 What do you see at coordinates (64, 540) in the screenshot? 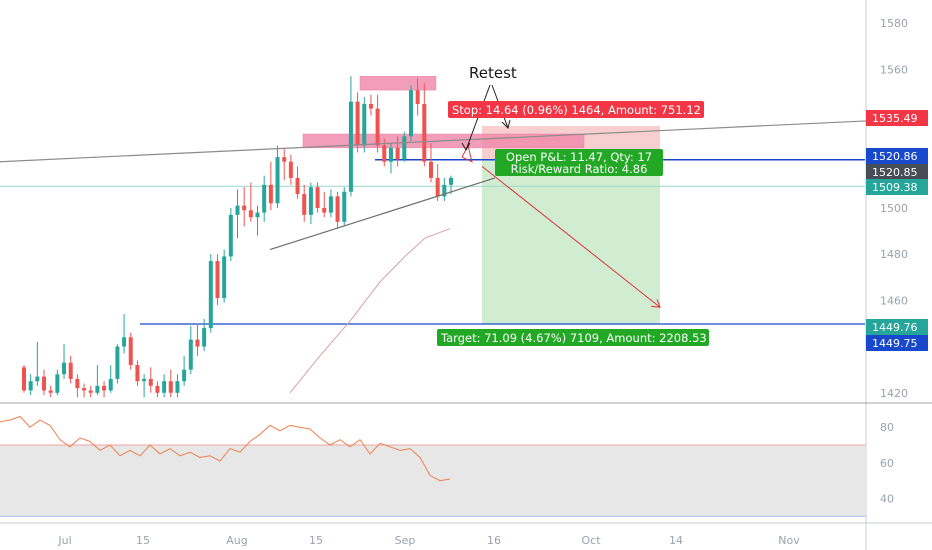
I see `time-tick-label: Jul` at bounding box center [64, 540].